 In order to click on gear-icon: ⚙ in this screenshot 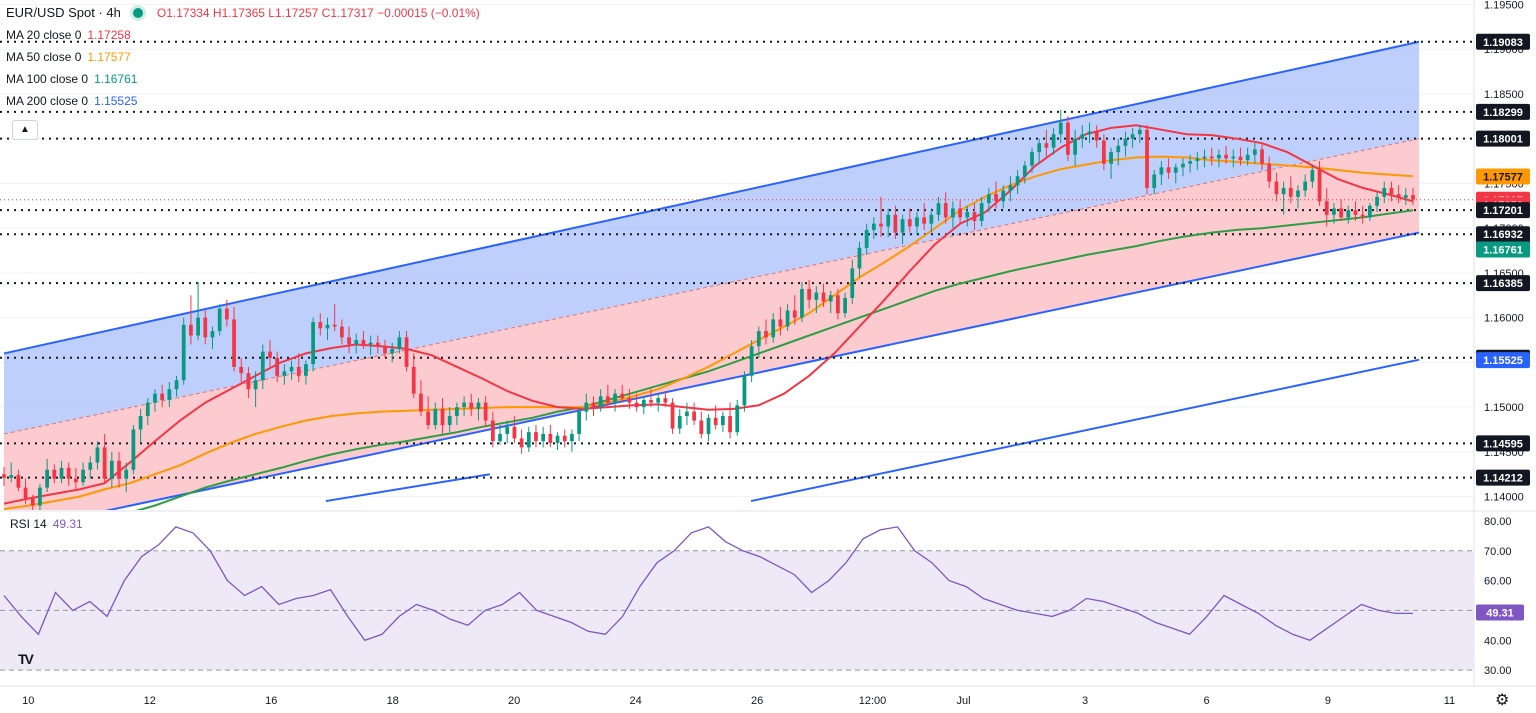, I will do `click(1502, 700)`.